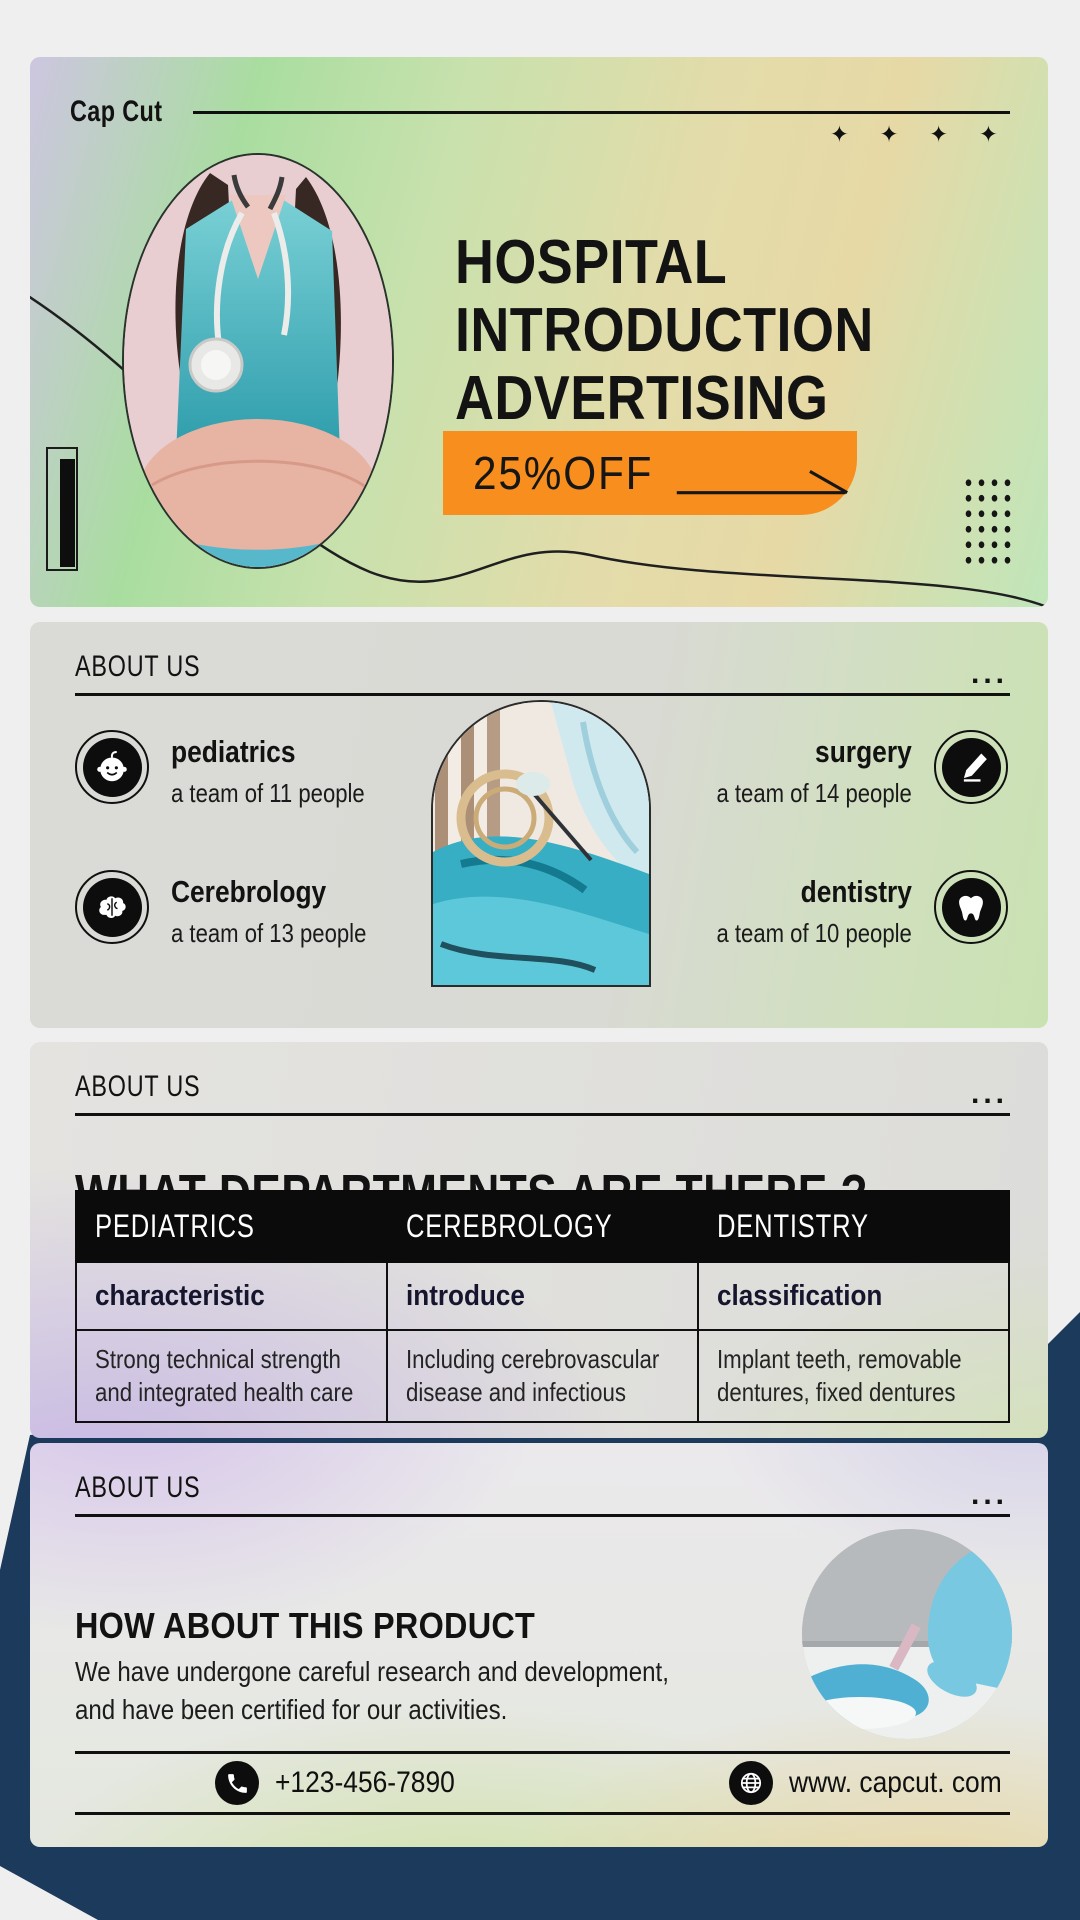 This screenshot has width=1080, height=1920. I want to click on team-title: Cerebrology, so click(249, 891).